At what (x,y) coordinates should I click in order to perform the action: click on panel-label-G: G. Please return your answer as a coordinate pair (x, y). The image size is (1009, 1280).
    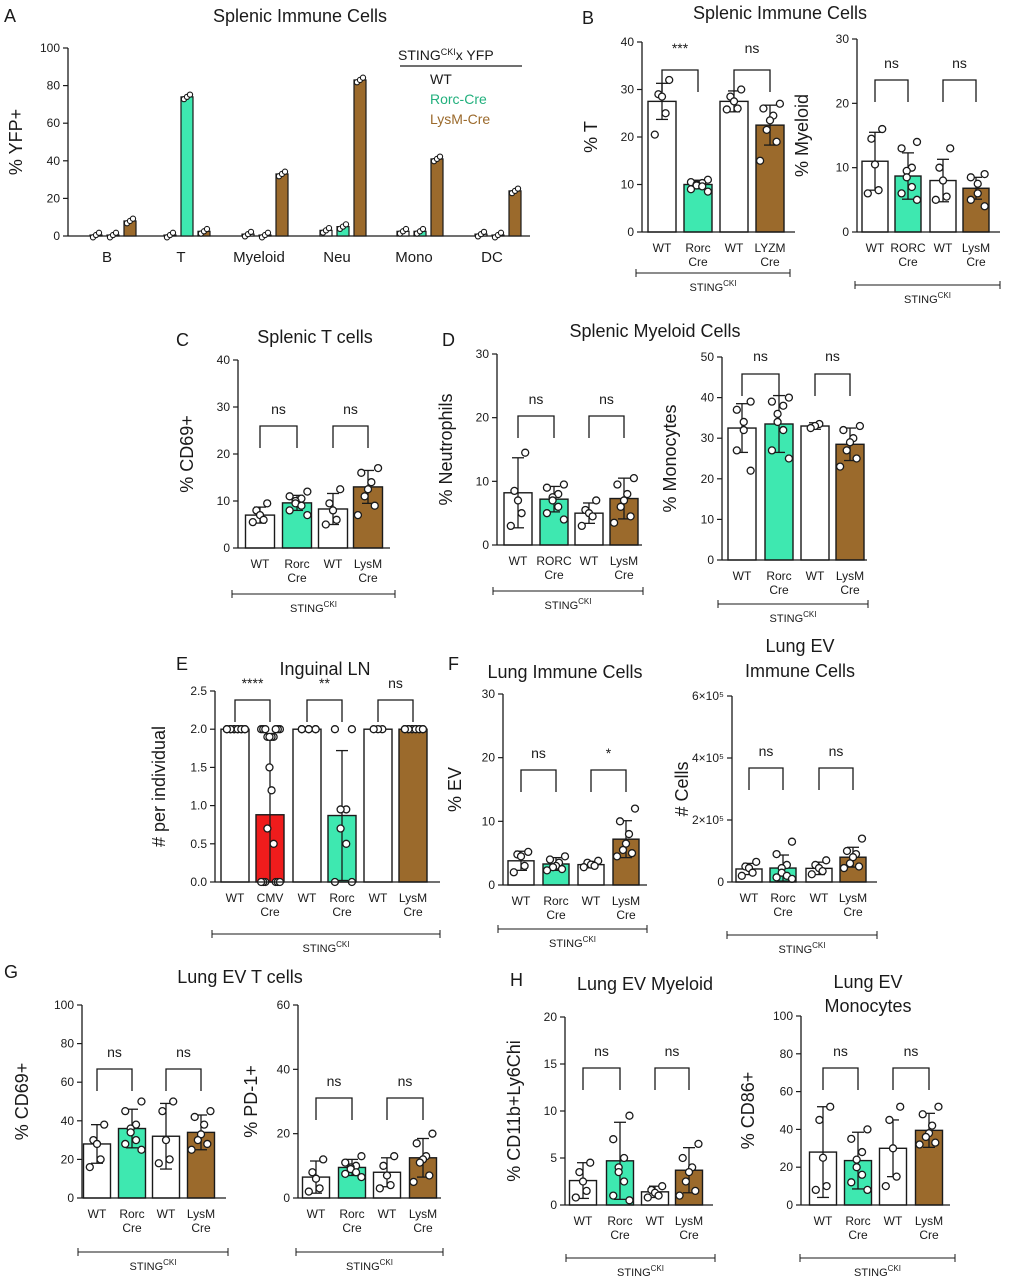
    Looking at the image, I should click on (11, 972).